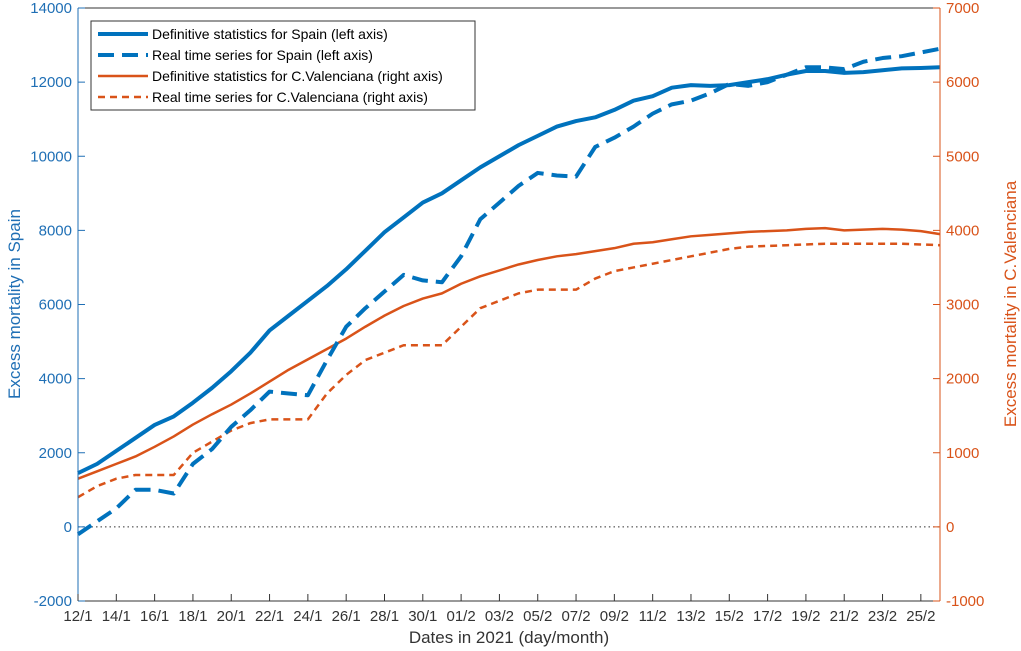  Describe the element at coordinates (55, 230) in the screenshot. I see `y-left-tick-label: 8000` at that location.